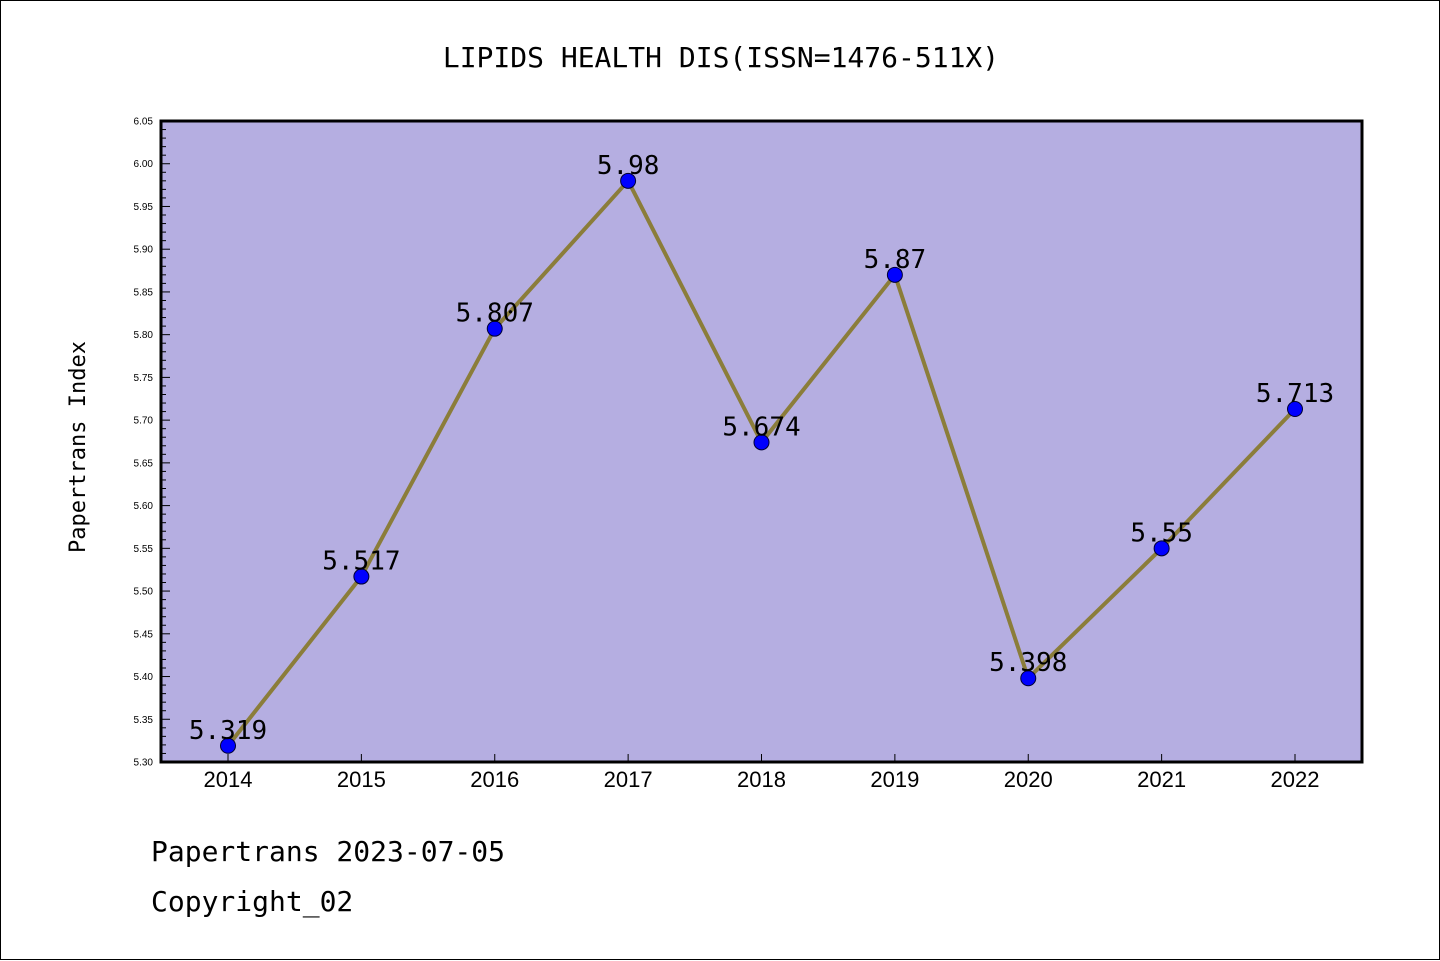  I want to click on footer-copyright: Copyright_02, so click(252, 901).